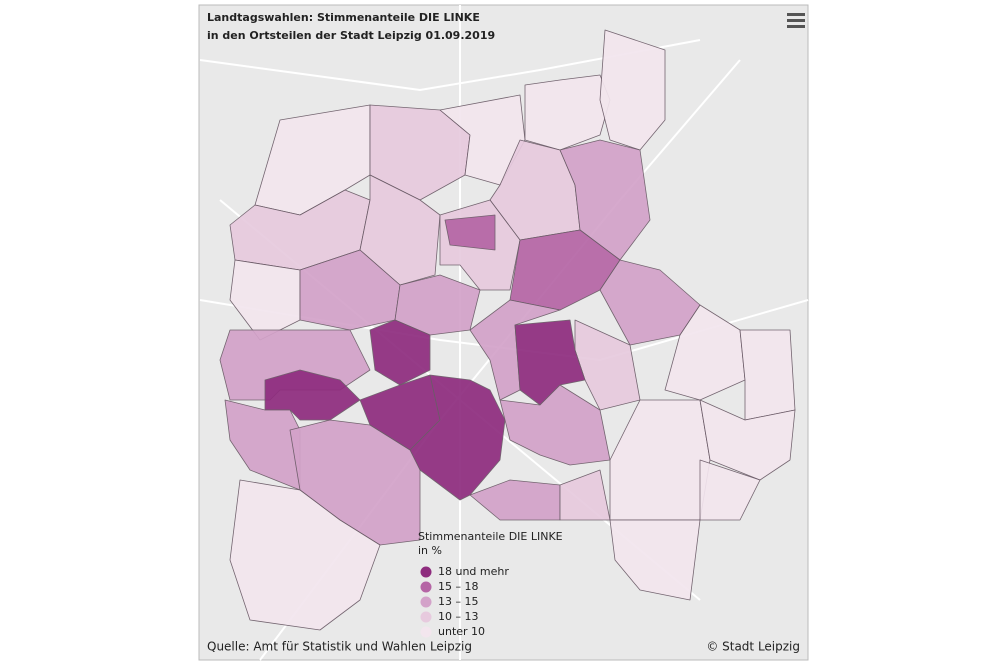 The image size is (1001, 671). What do you see at coordinates (461, 631) in the screenshot?
I see `legend-label: unter 10` at bounding box center [461, 631].